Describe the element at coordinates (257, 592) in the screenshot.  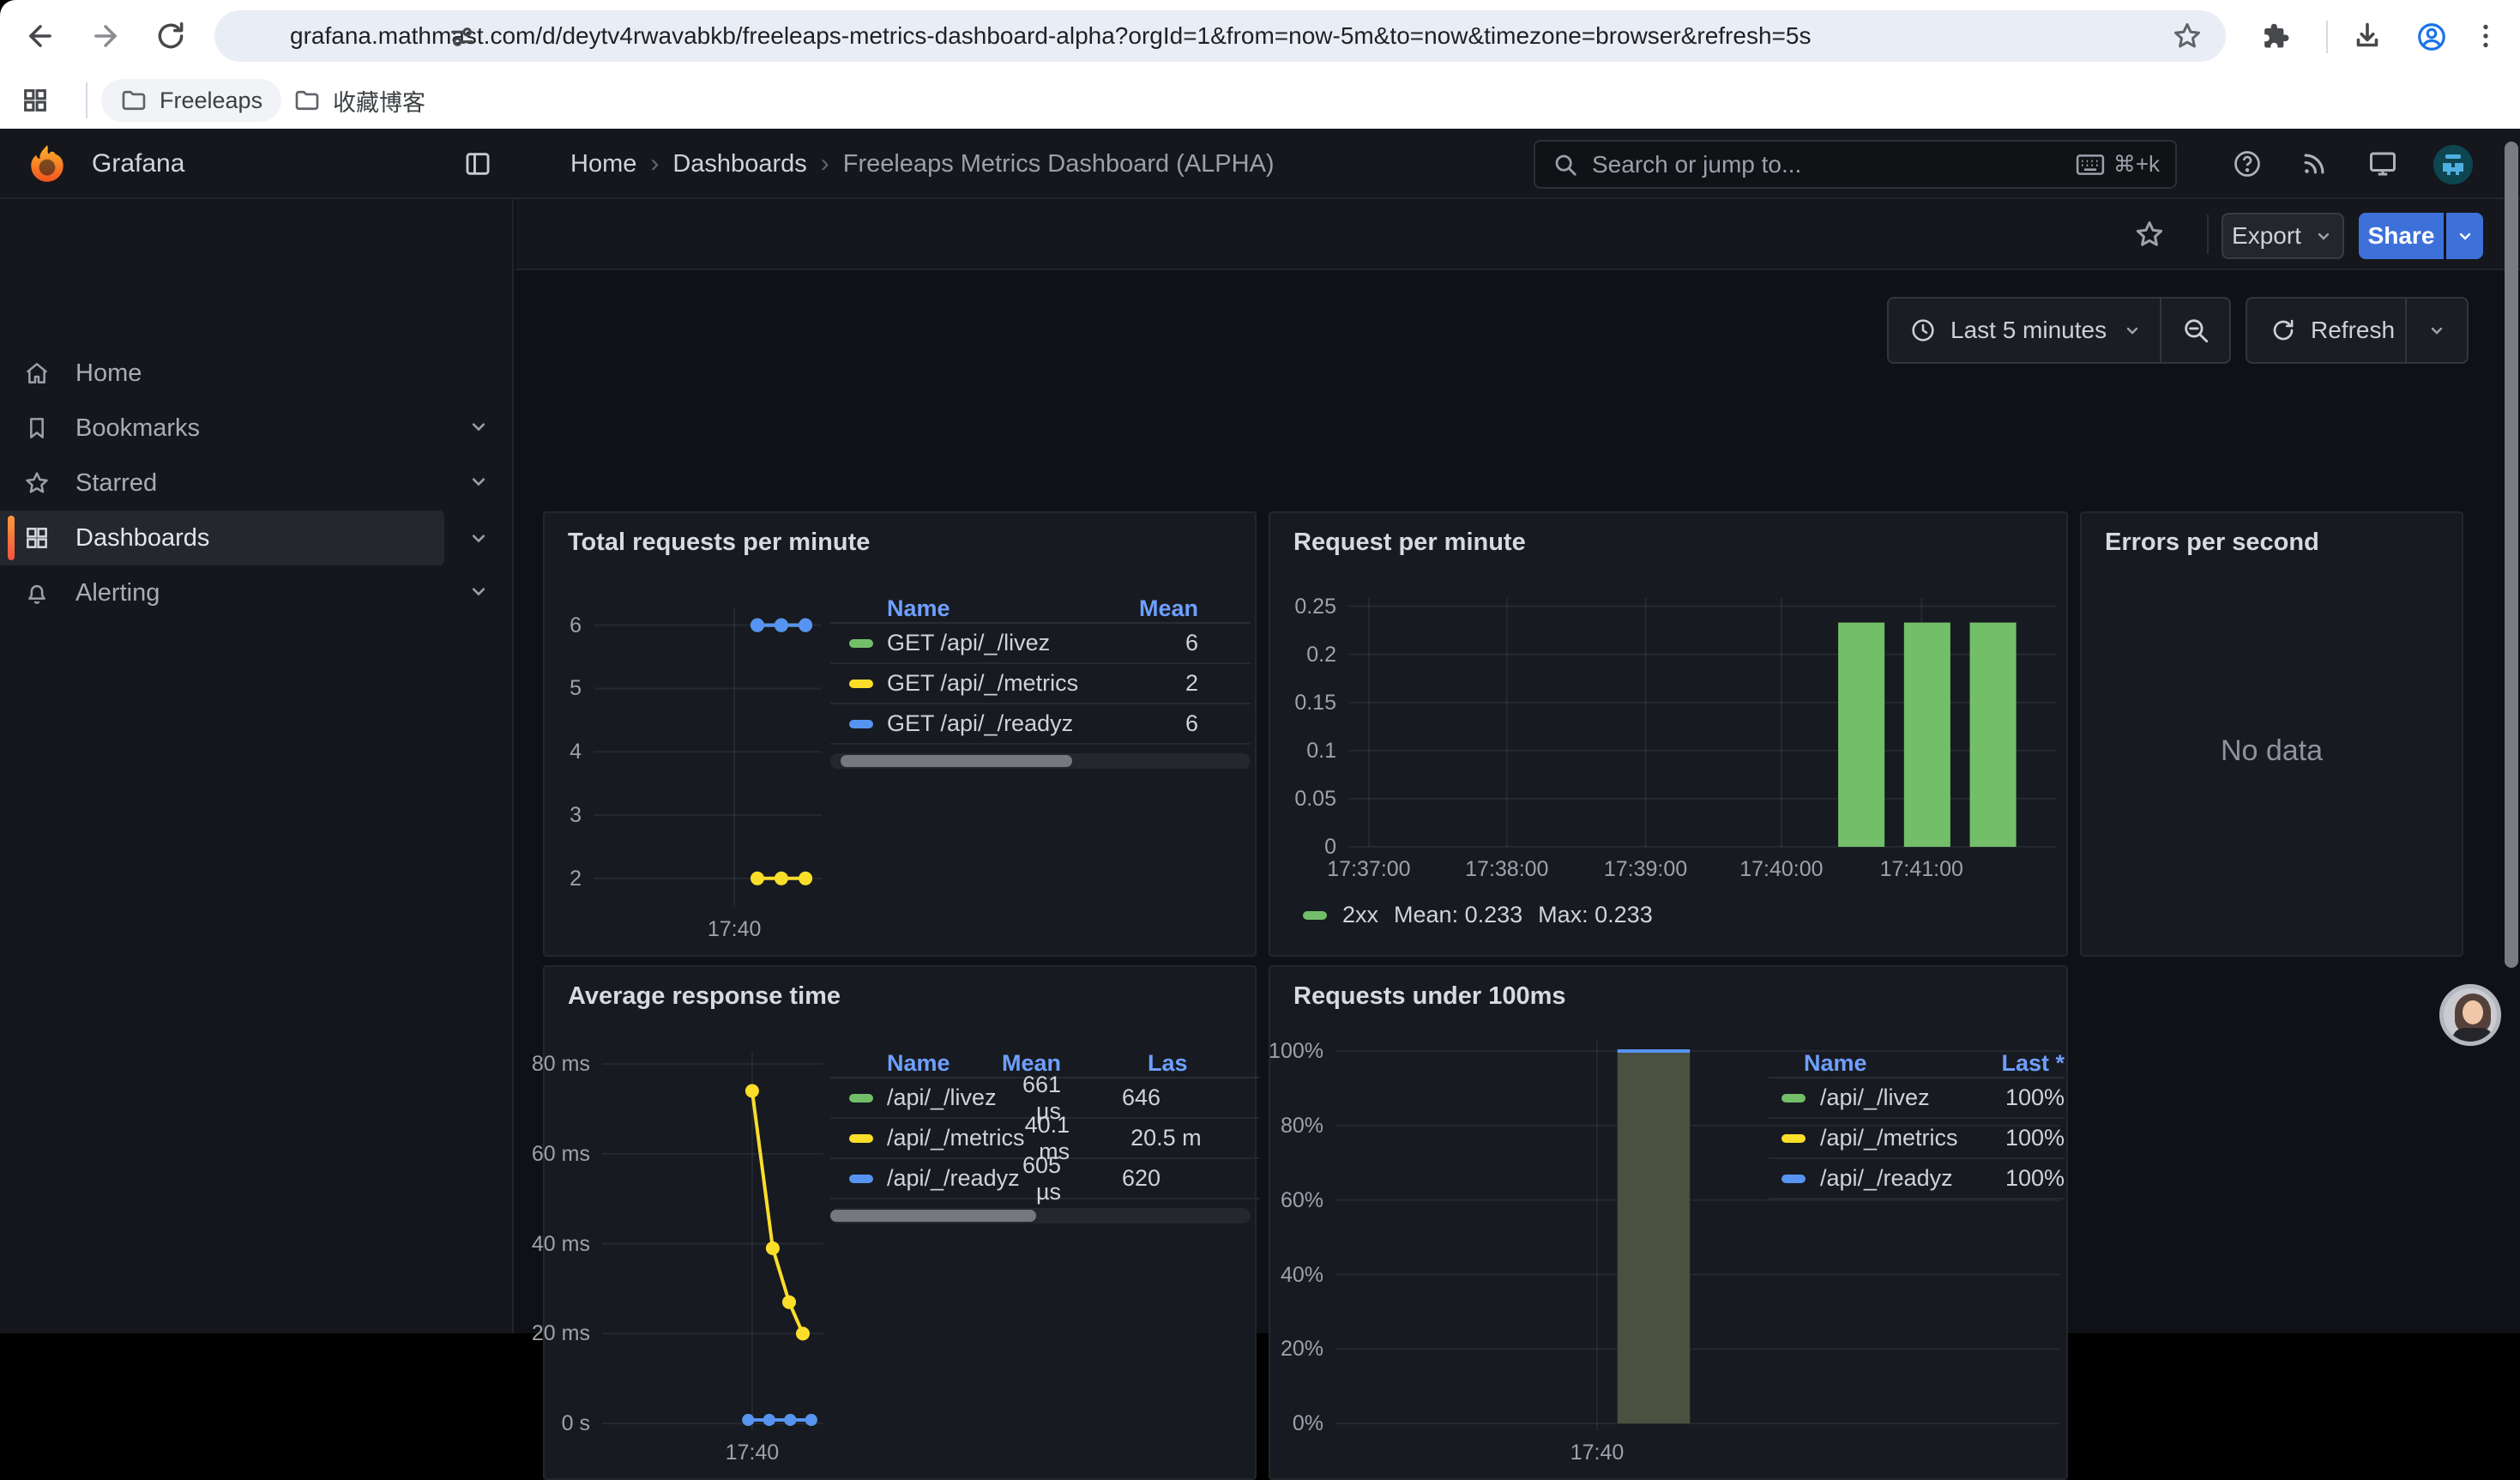
I see `sidebar-item-alerting: Alerting` at that location.